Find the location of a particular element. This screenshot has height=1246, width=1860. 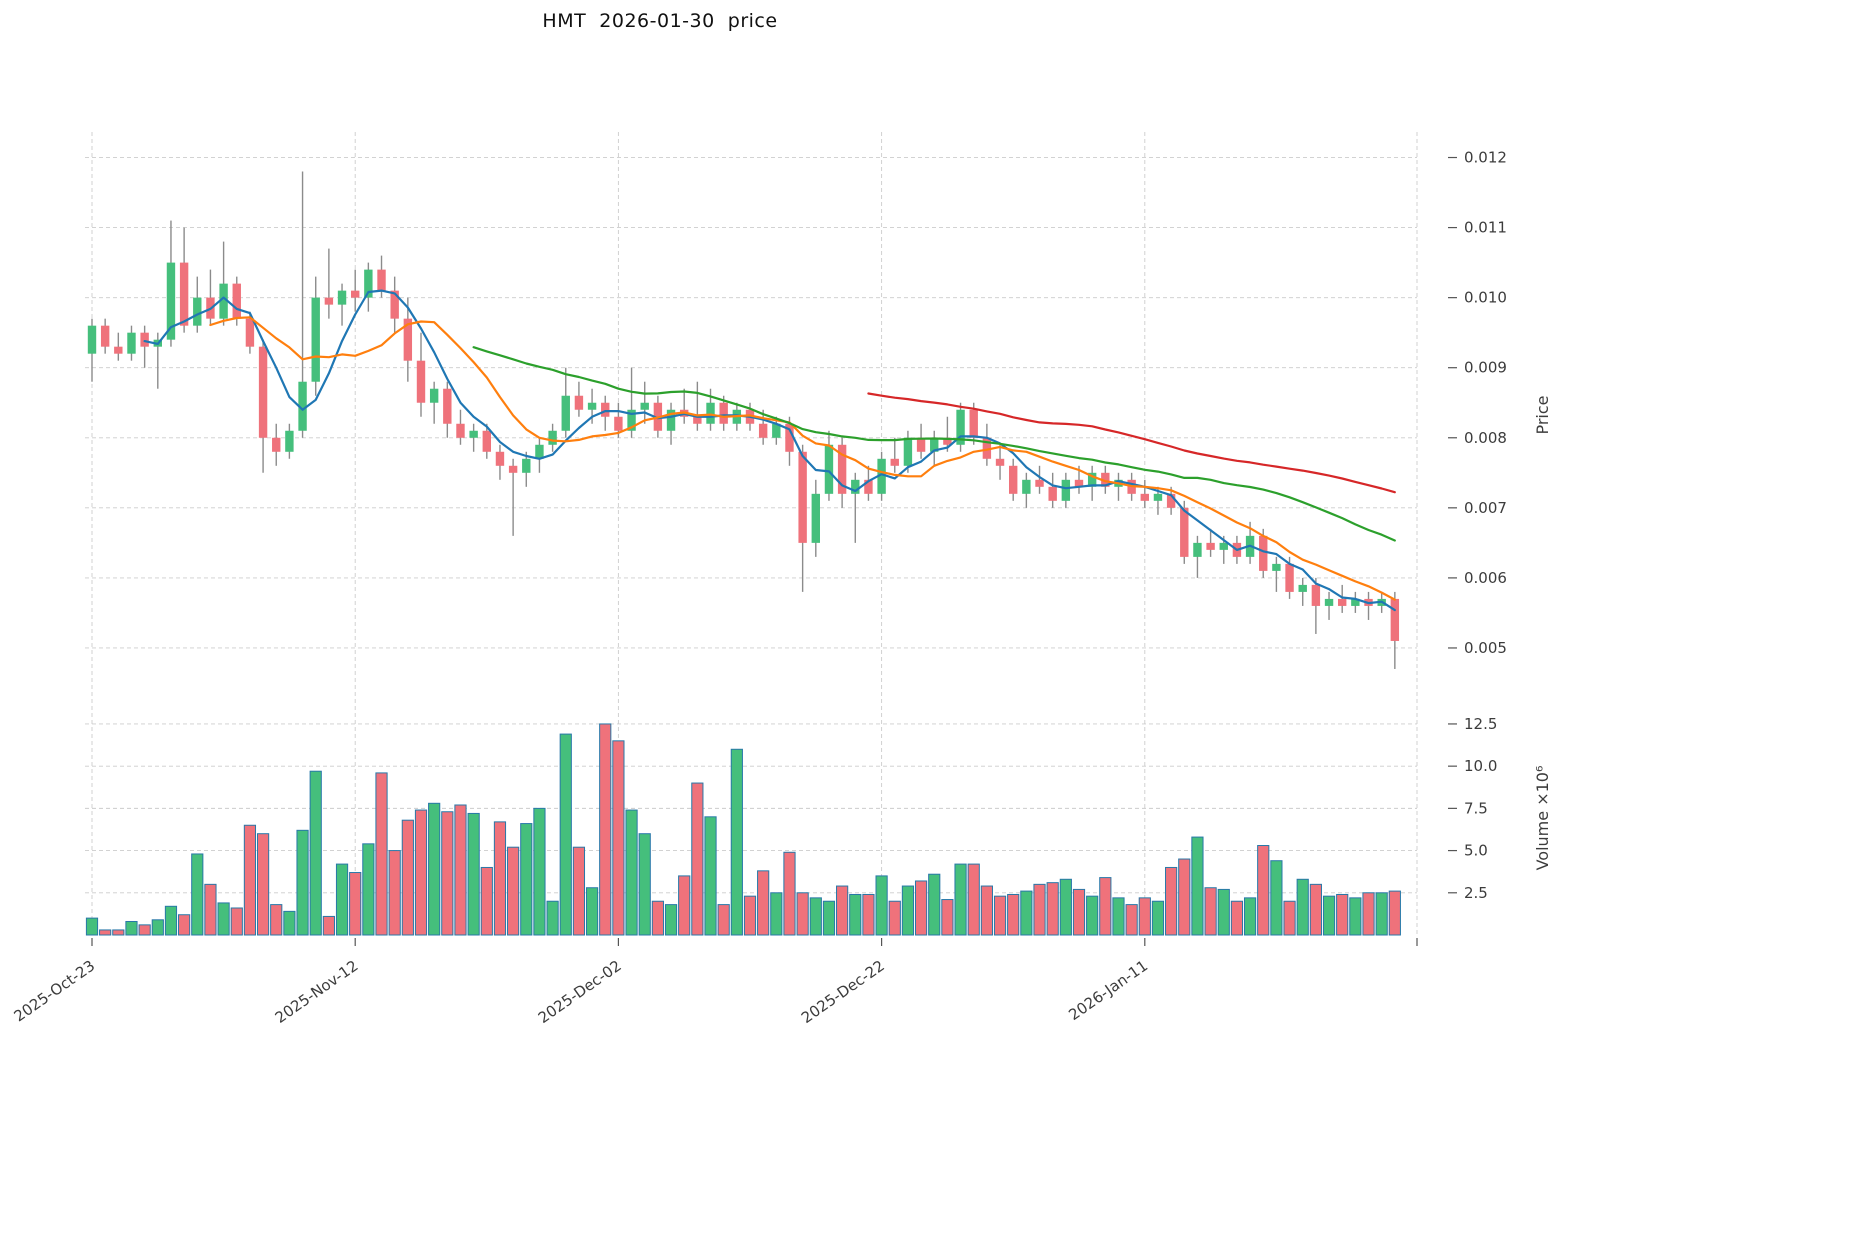

price-tick-label: 0.012 is located at coordinates (1485, 158).